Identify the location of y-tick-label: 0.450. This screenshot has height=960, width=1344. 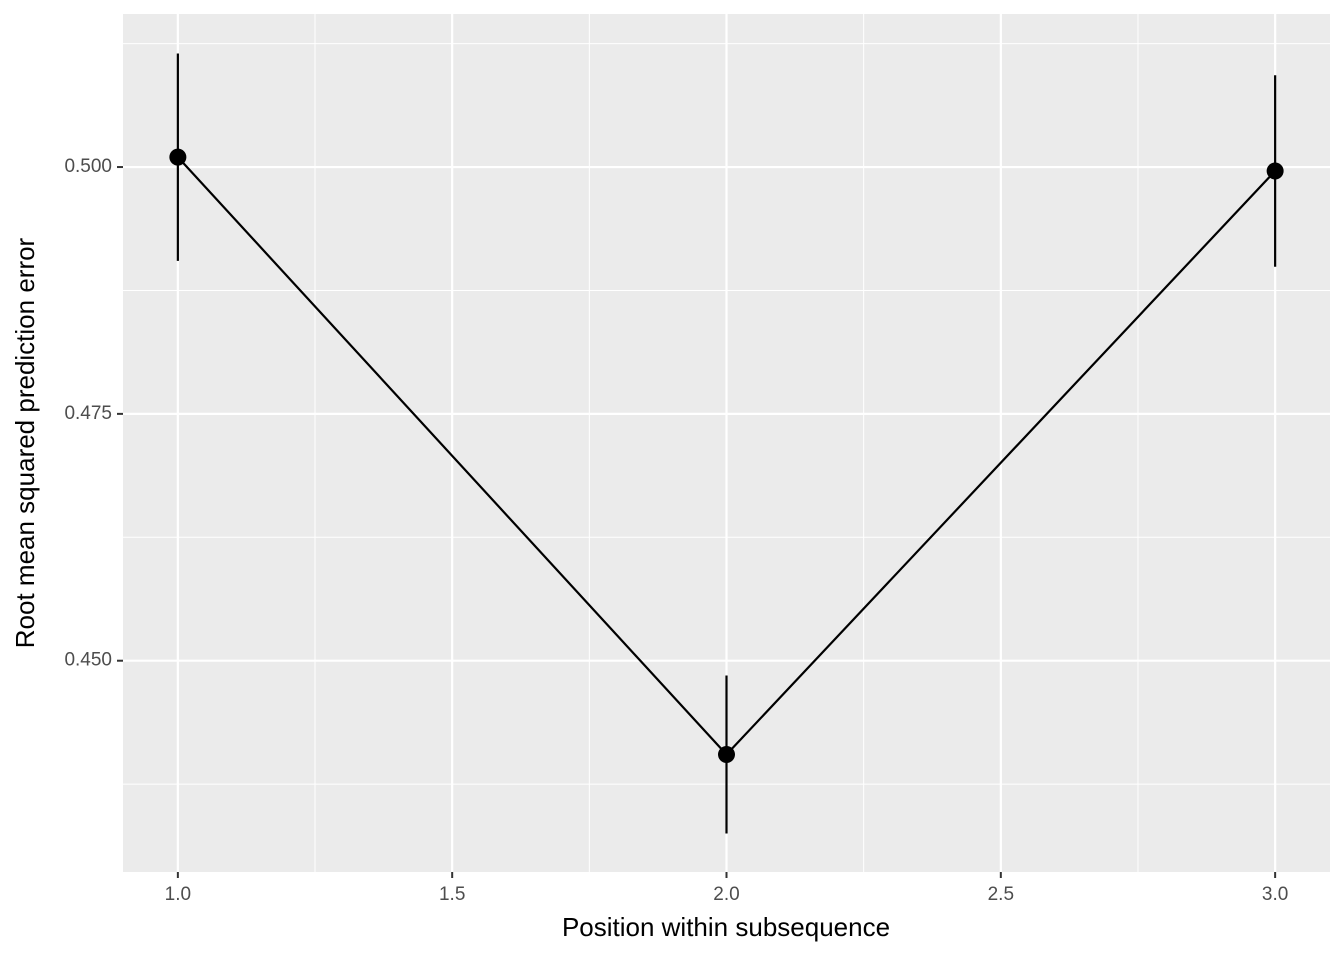
(88, 660).